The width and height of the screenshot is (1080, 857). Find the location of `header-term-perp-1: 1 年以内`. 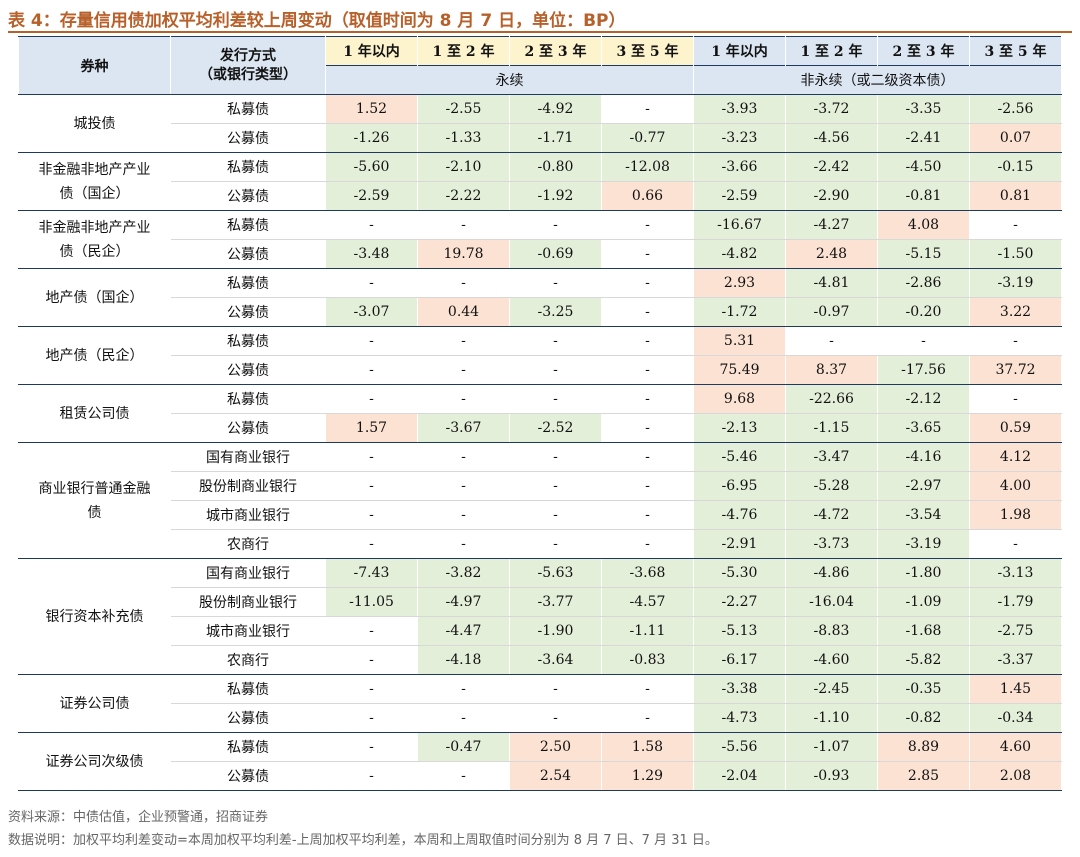

header-term-perp-1: 1 年以内 is located at coordinates (371, 51).